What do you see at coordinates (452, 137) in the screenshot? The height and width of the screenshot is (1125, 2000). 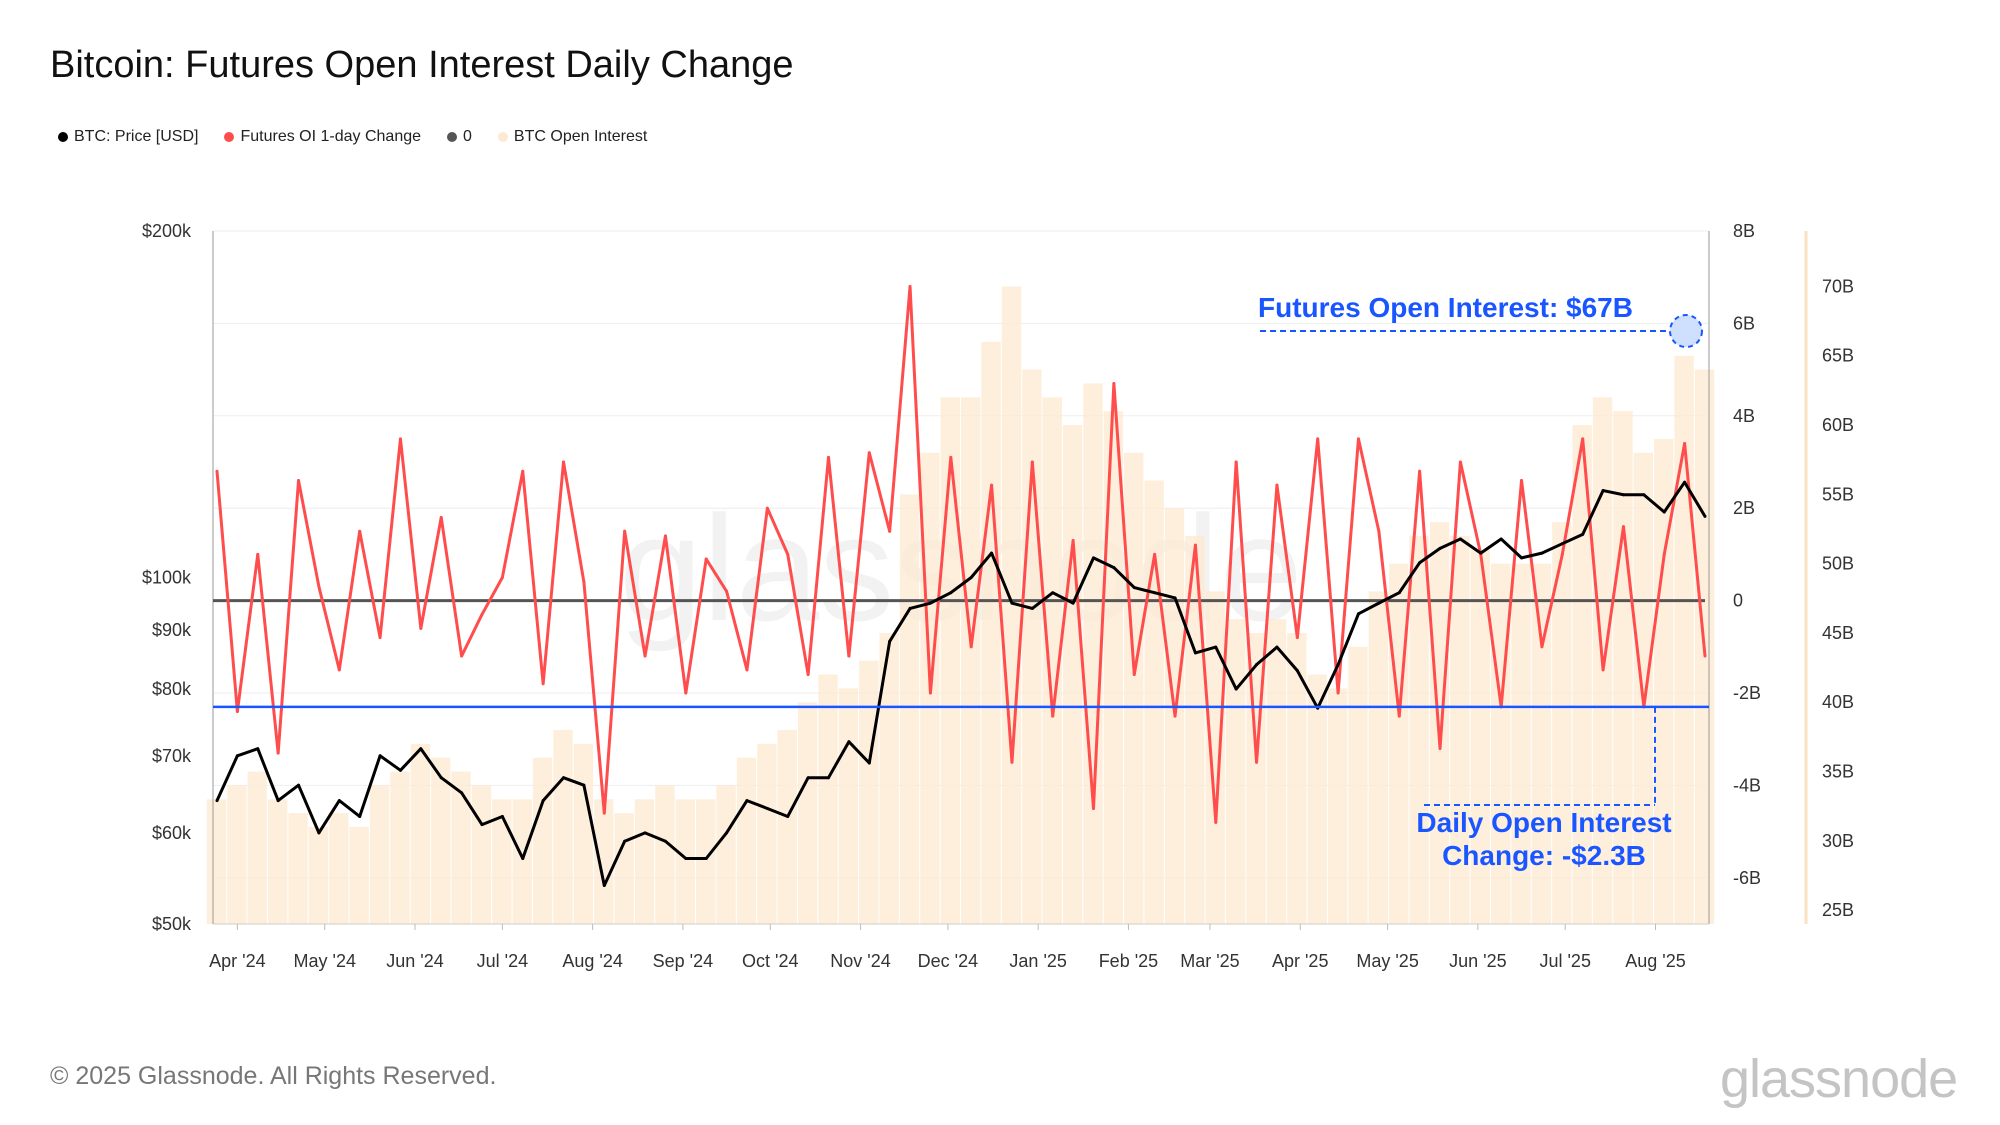 I see `legend-dot-icon` at bounding box center [452, 137].